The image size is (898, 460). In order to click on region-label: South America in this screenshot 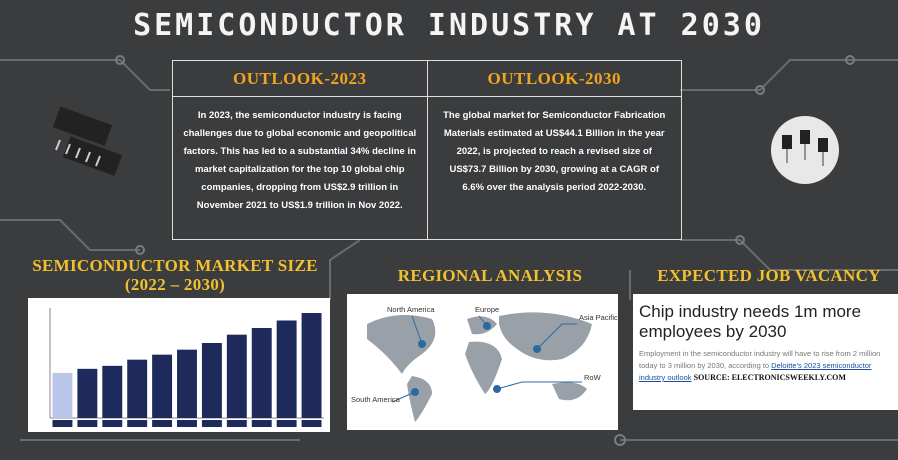, I will do `click(376, 399)`.